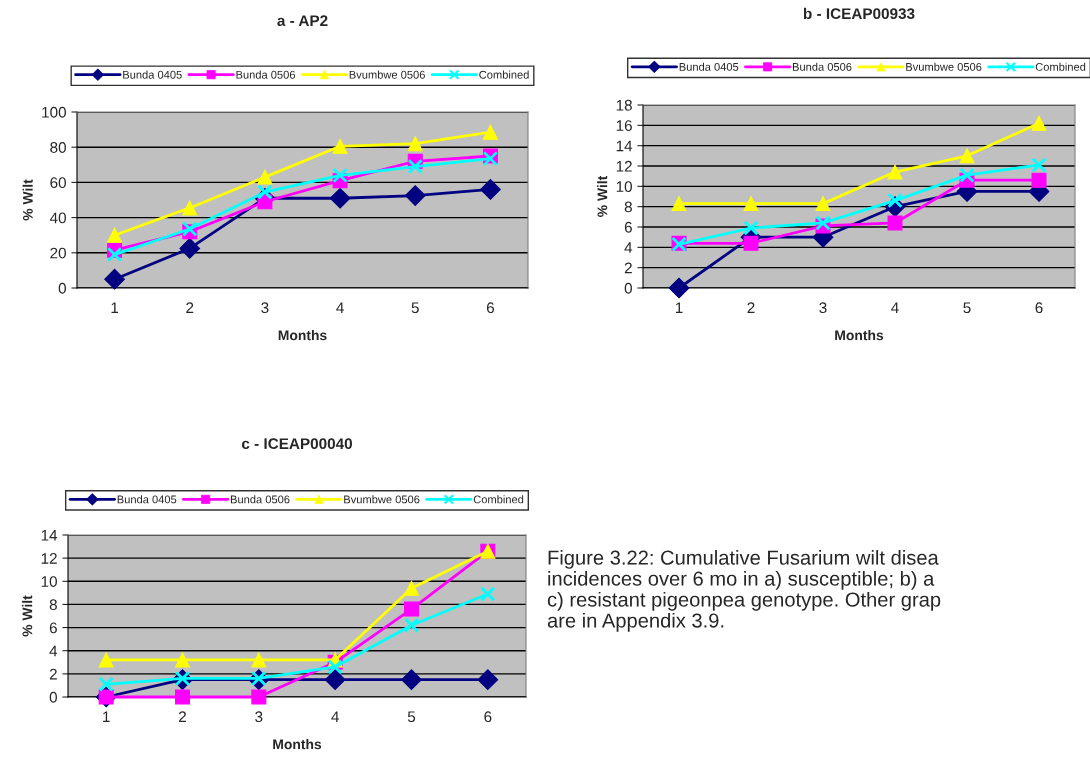  What do you see at coordinates (624, 105) in the screenshot?
I see `y-tick-label: 18` at bounding box center [624, 105].